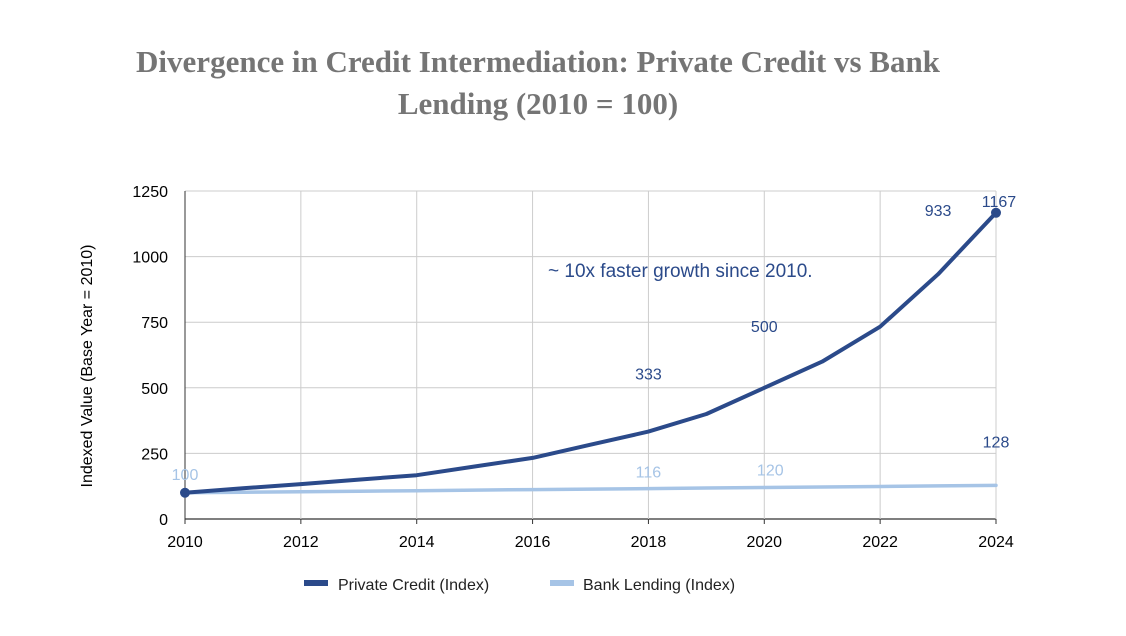  What do you see at coordinates (533, 542) in the screenshot?
I see `x-tick-label: 2016` at bounding box center [533, 542].